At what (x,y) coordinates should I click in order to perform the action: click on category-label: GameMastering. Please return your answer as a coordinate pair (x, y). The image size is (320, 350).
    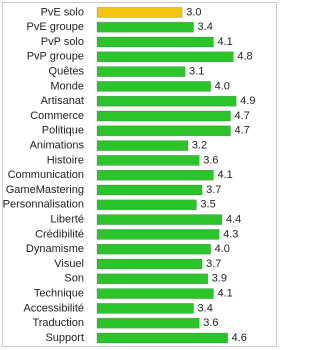
    Looking at the image, I should click on (45, 190).